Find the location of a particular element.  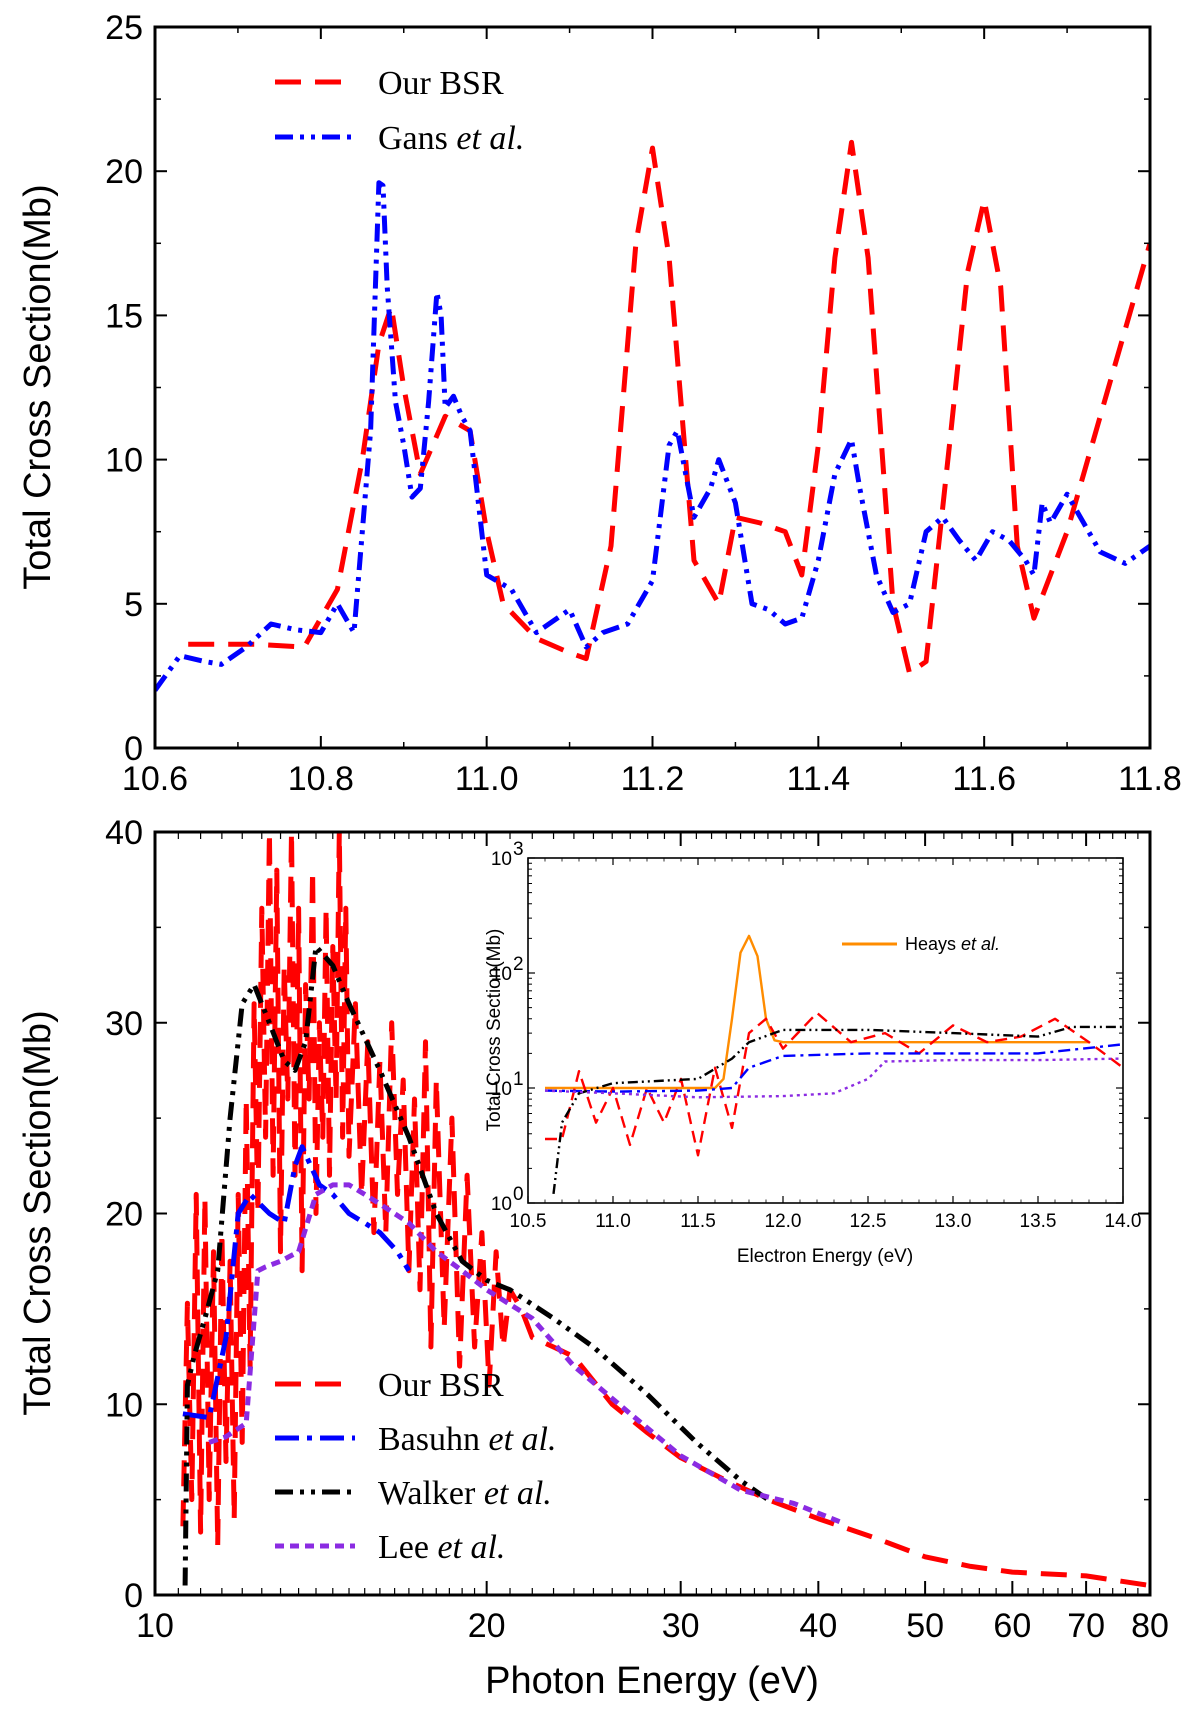

top-legend-label-gans: Gans et al. is located at coordinates (451, 138).